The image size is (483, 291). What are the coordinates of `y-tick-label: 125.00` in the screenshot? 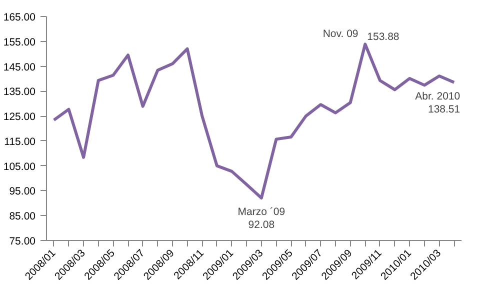 It's located at (19, 117).